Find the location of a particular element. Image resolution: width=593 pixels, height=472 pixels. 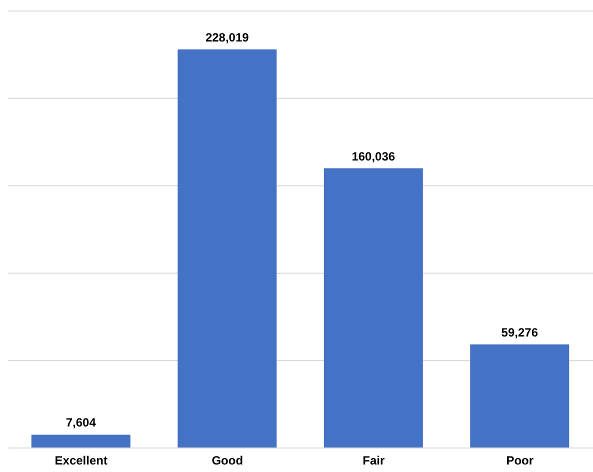

data-label: 228,019 is located at coordinates (227, 37).